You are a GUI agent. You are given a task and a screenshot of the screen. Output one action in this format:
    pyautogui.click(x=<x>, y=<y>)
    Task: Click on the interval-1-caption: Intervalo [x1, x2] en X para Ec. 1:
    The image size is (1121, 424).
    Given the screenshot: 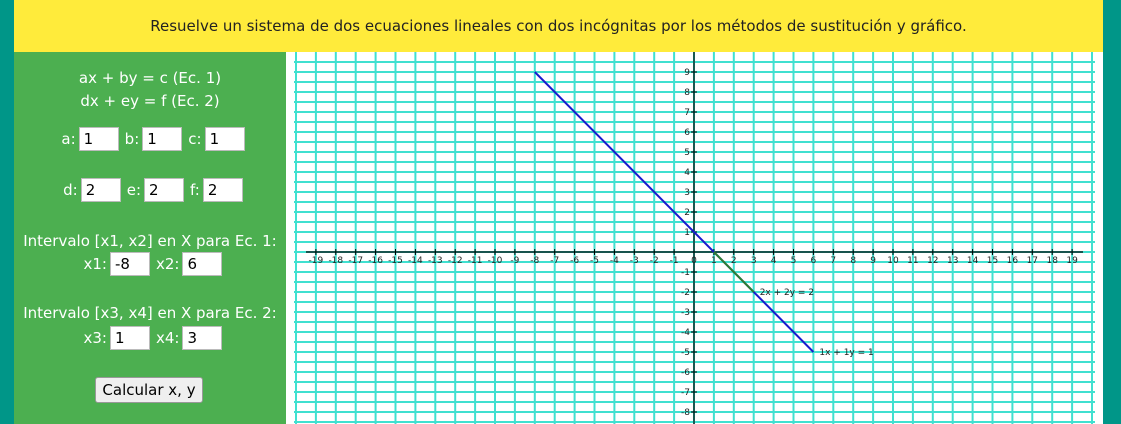 What is the action you would take?
    pyautogui.click(x=150, y=241)
    